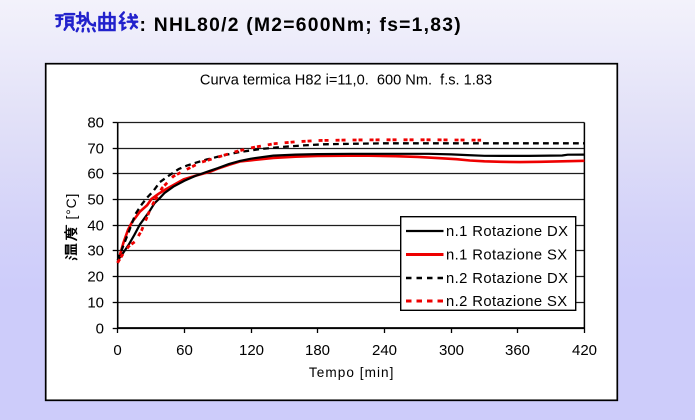 This screenshot has width=695, height=420. Describe the element at coordinates (507, 302) in the screenshot. I see `svg-text: n.2 Rotazione SX` at that location.